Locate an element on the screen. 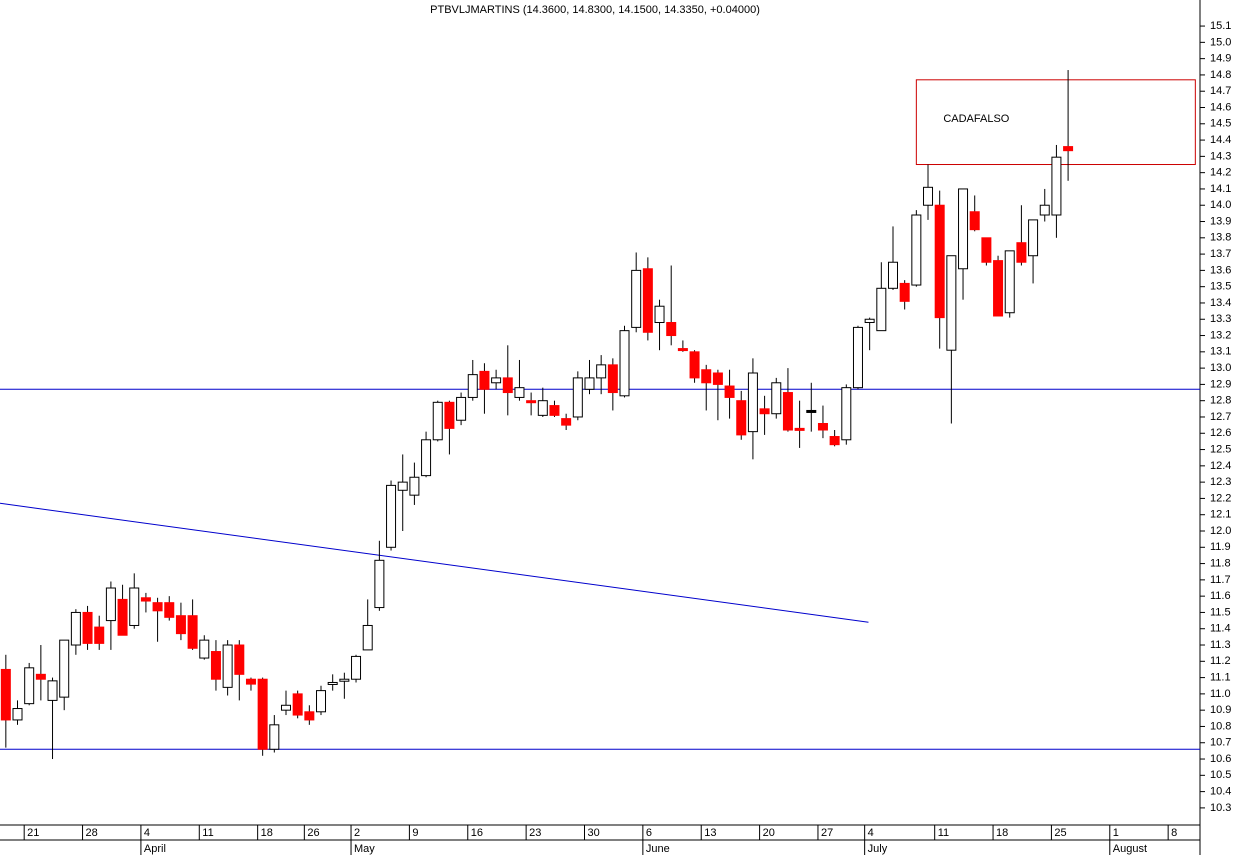  y-tick-label: 12.7 is located at coordinates (1220, 417).